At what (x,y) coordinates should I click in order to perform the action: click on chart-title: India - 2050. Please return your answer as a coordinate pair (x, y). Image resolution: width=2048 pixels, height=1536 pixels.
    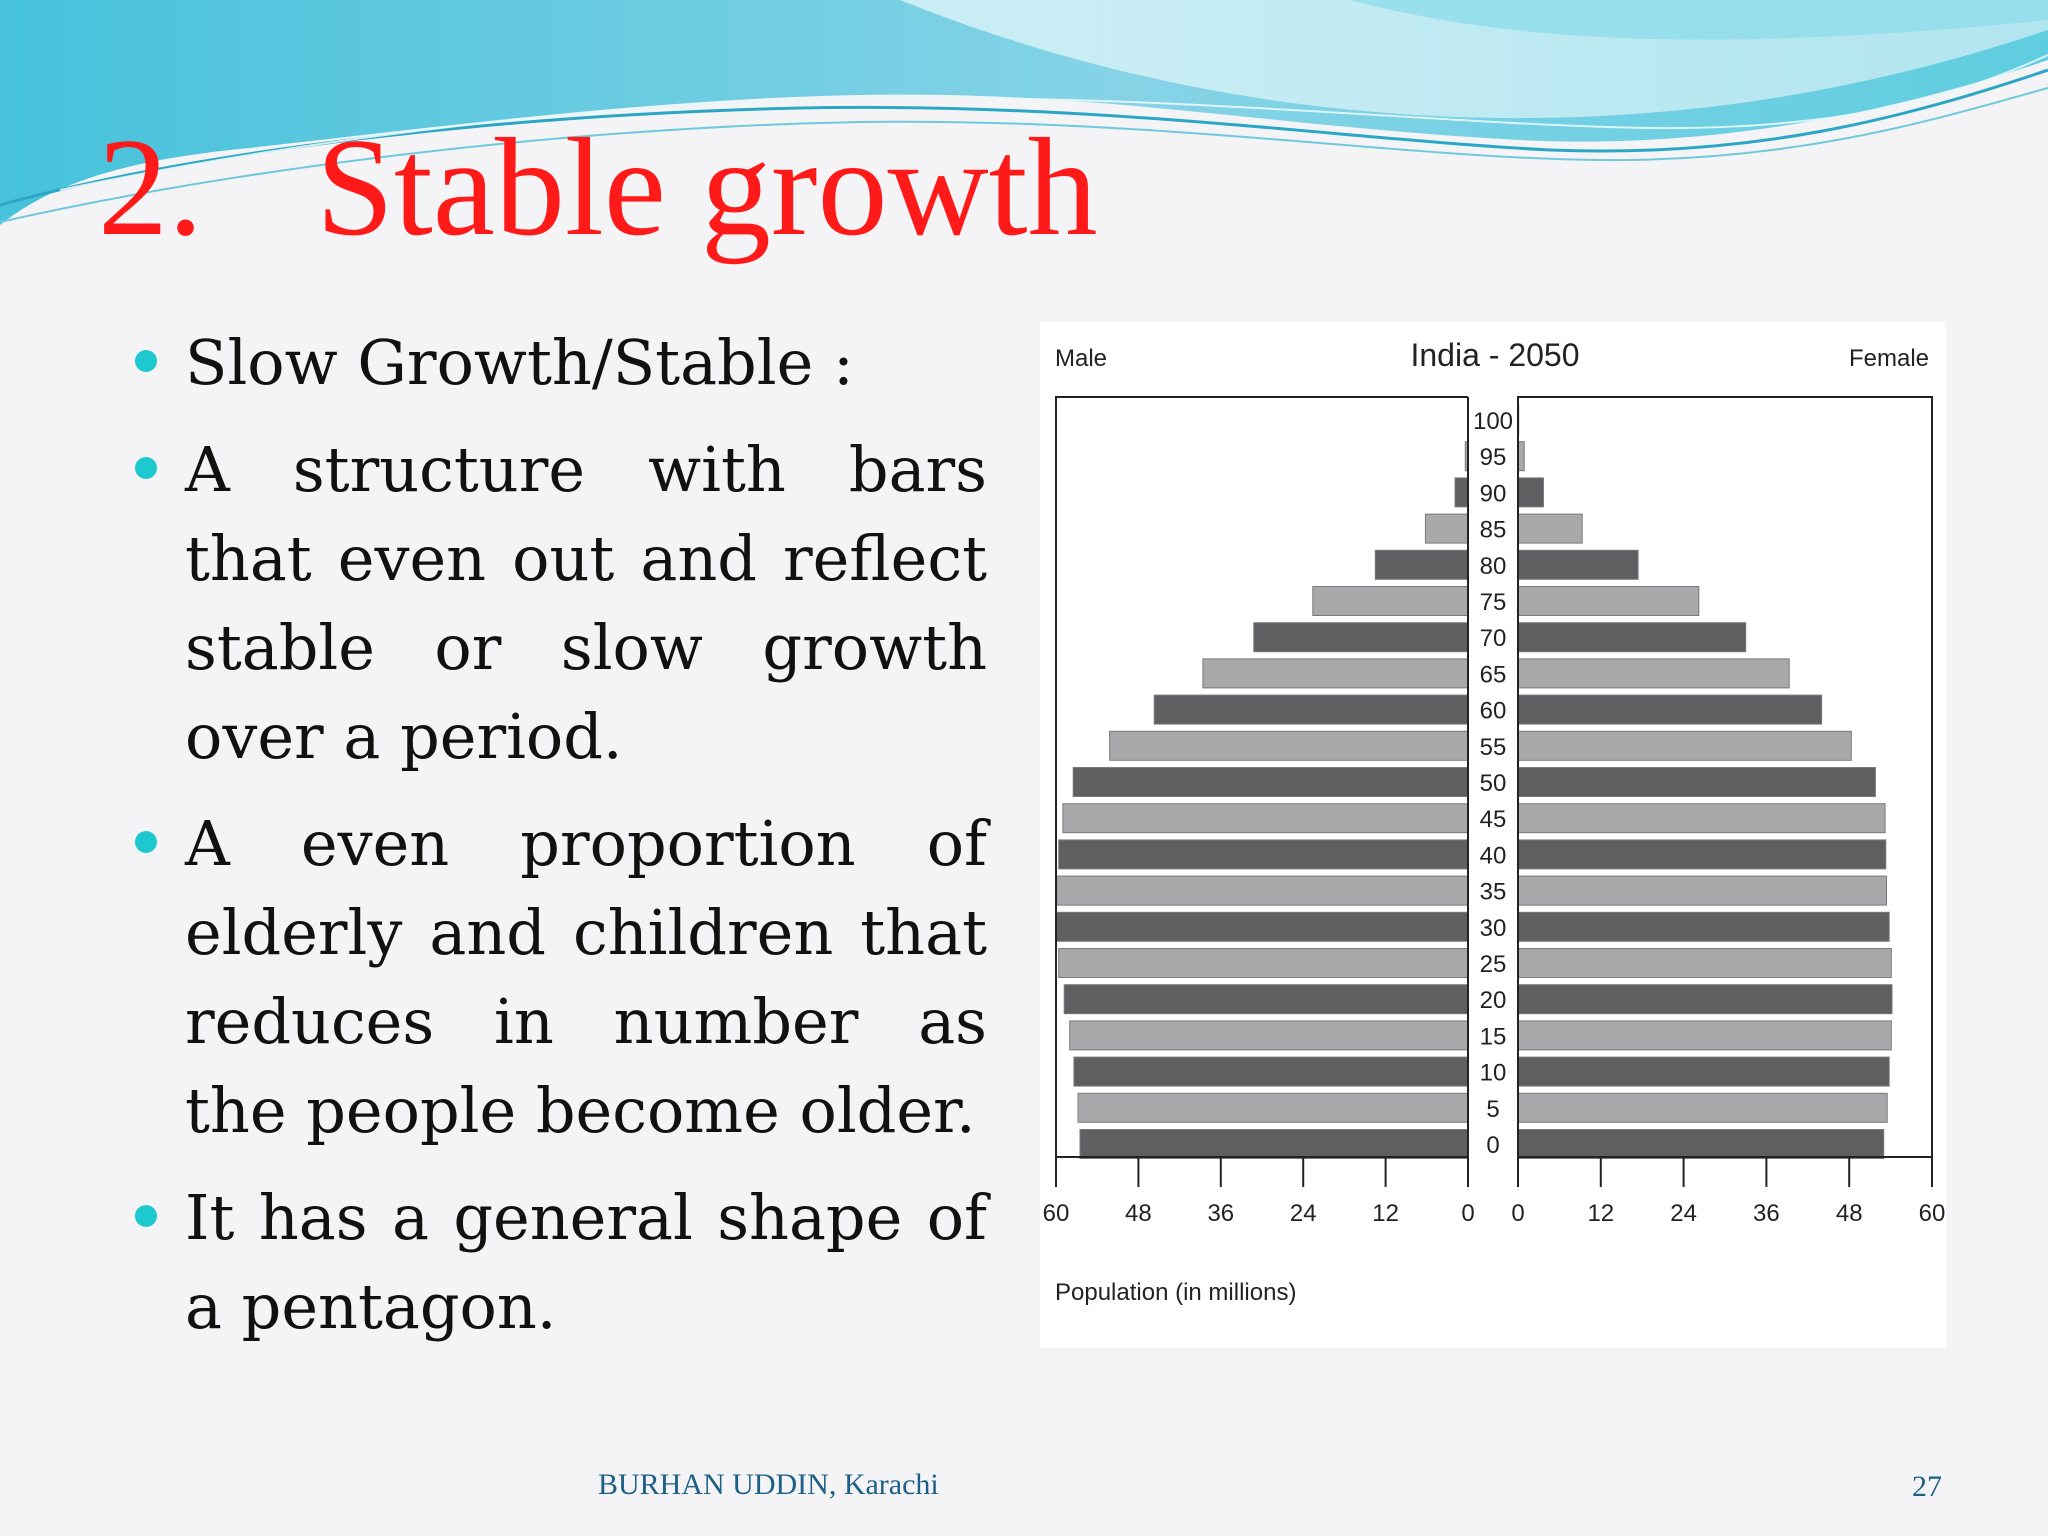
    Looking at the image, I should click on (1494, 355).